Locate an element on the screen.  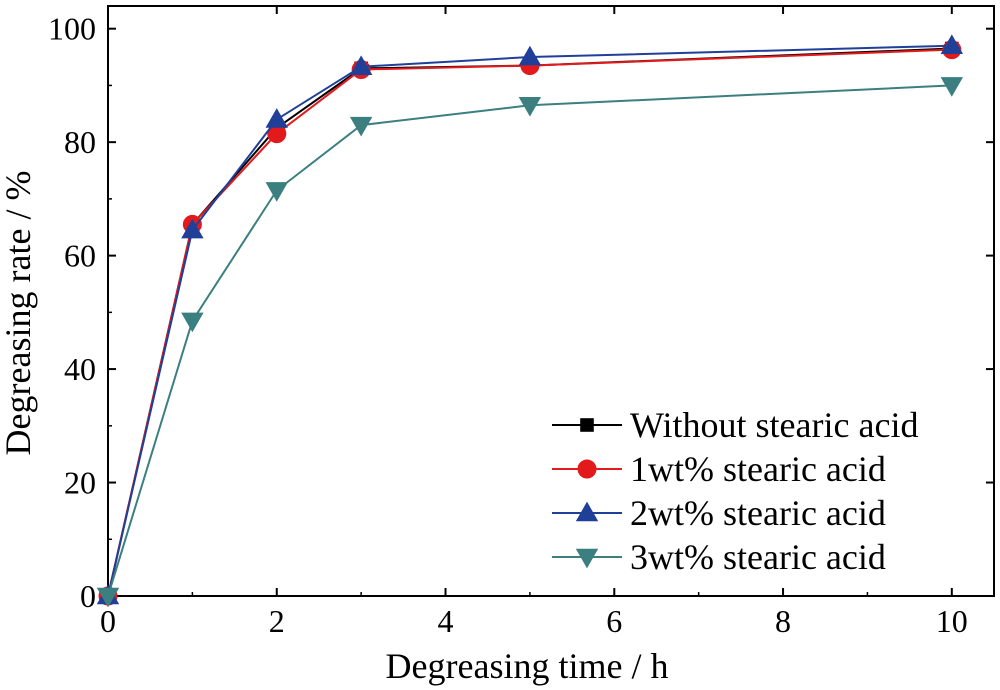
y-tick-label: 80 is located at coordinates (80, 142).